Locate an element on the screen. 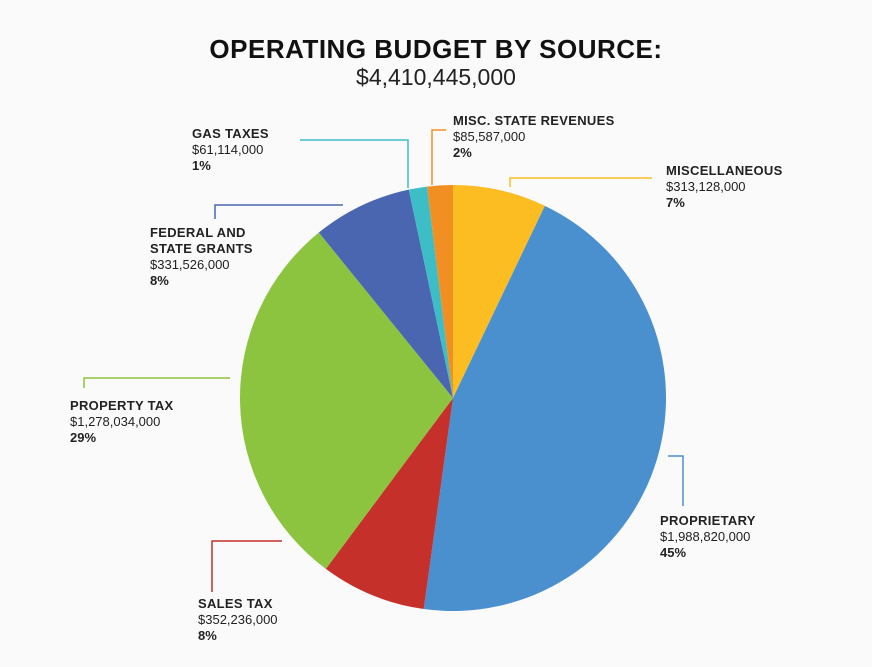  slice-label: PROPERTY TAX $1,278,034,000 29% is located at coordinates (140, 422).